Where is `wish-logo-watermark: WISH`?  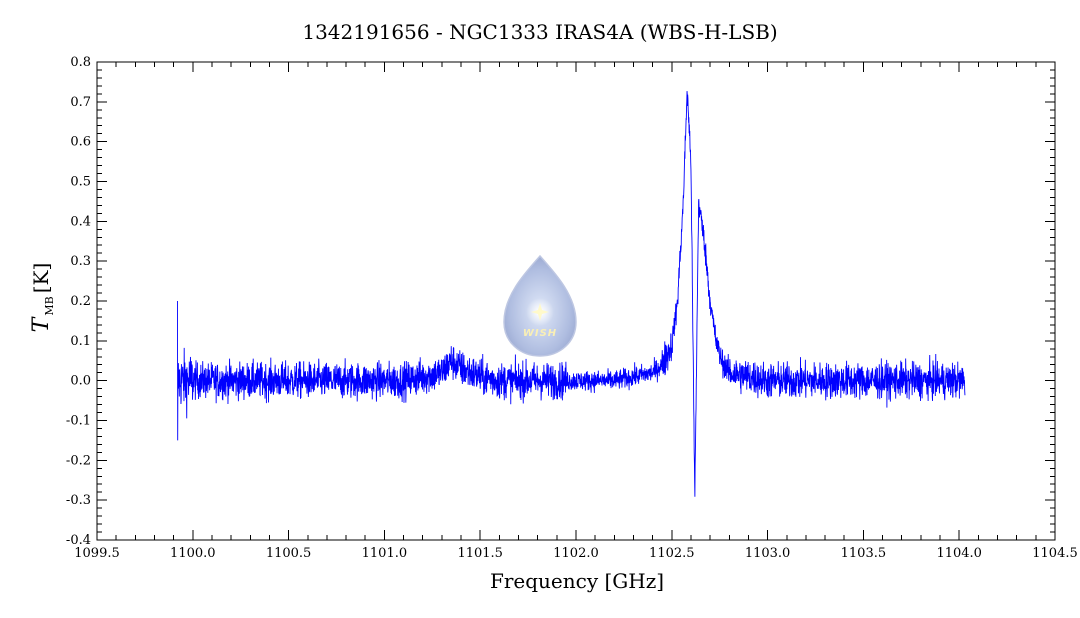 wish-logo-watermark: WISH is located at coordinates (540, 305).